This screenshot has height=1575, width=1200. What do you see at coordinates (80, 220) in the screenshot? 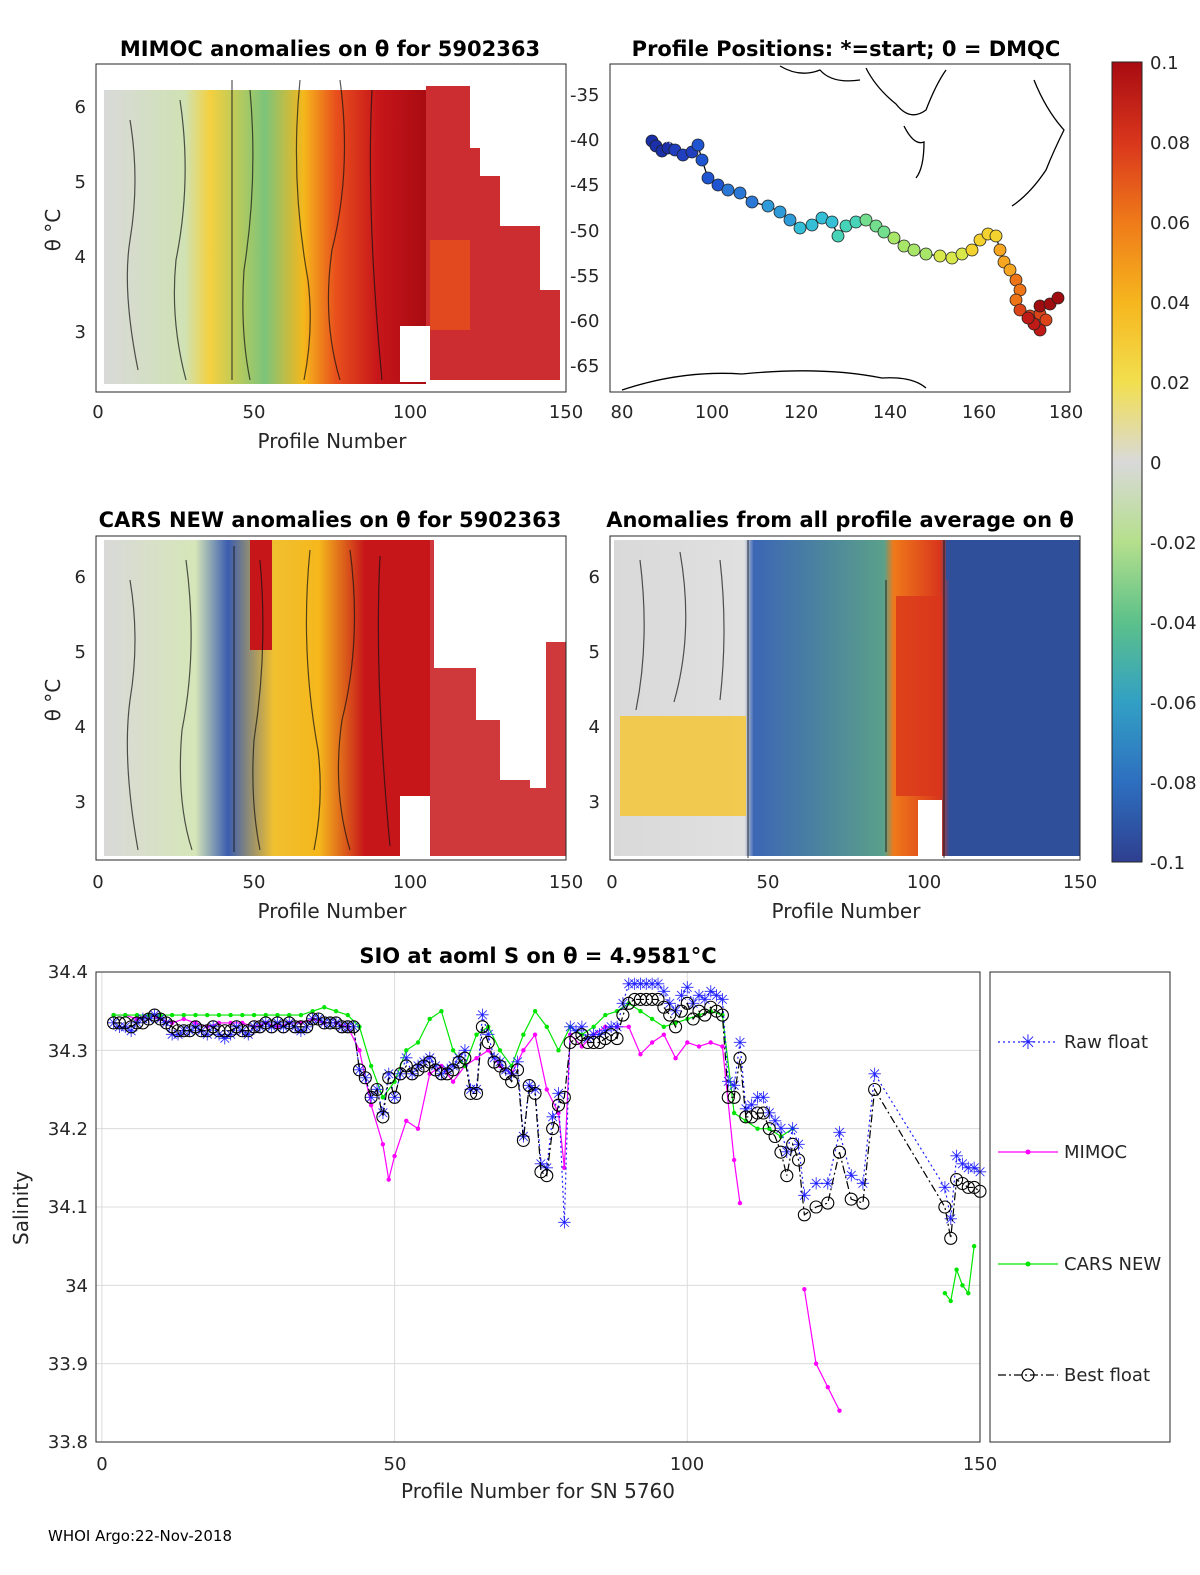
I see `mimoc-yticks: 3 4 5 6` at bounding box center [80, 220].